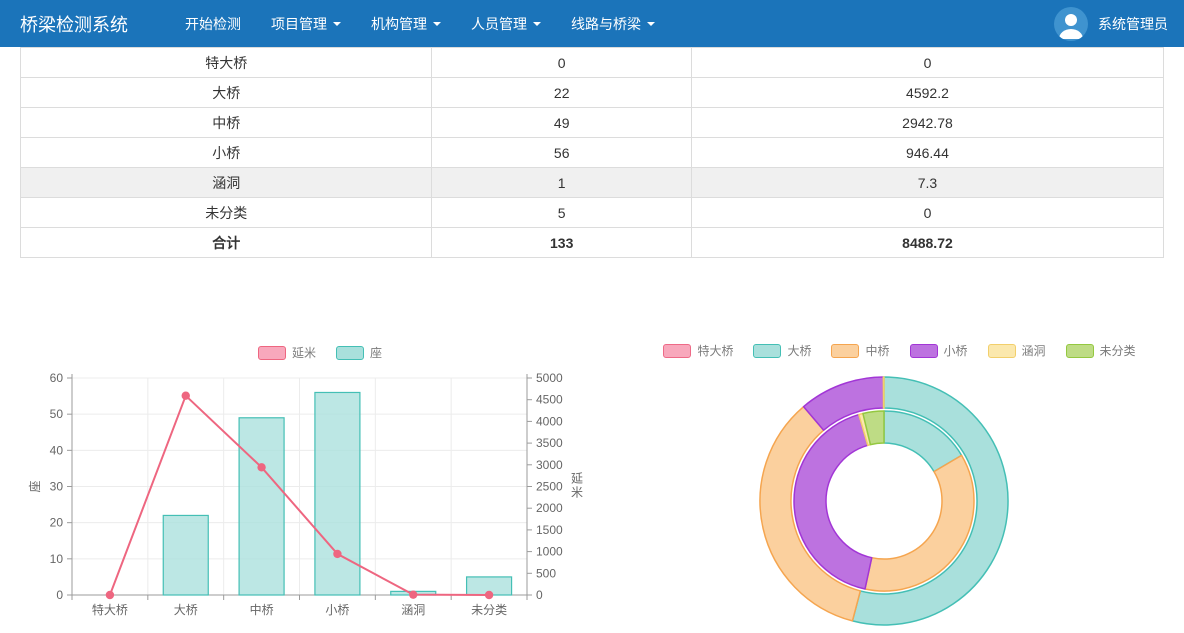 This screenshot has height=633, width=1184. Describe the element at coordinates (561, 122) in the screenshot. I see `table-cell: 49` at that location.